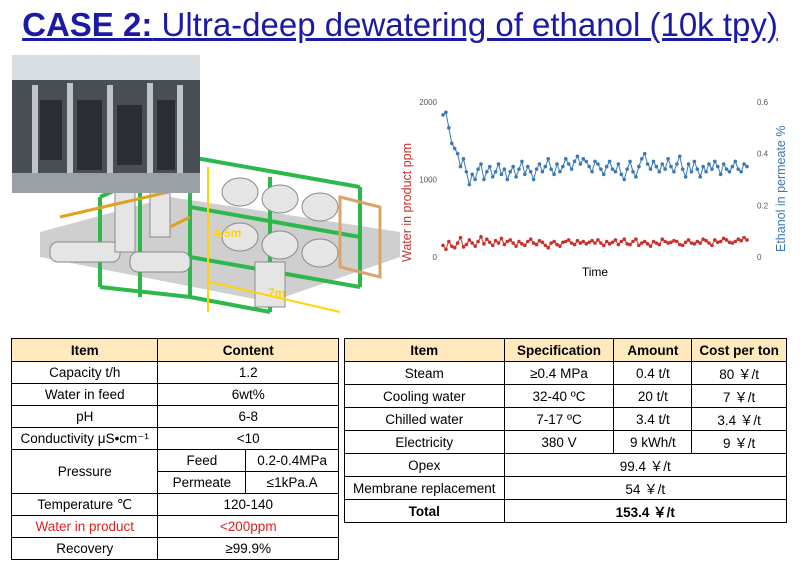 The height and width of the screenshot is (575, 800). I want to click on table-row: Steam ≥0.4 MPa 0.4 t/t 80 ￥/t, so click(565, 373).